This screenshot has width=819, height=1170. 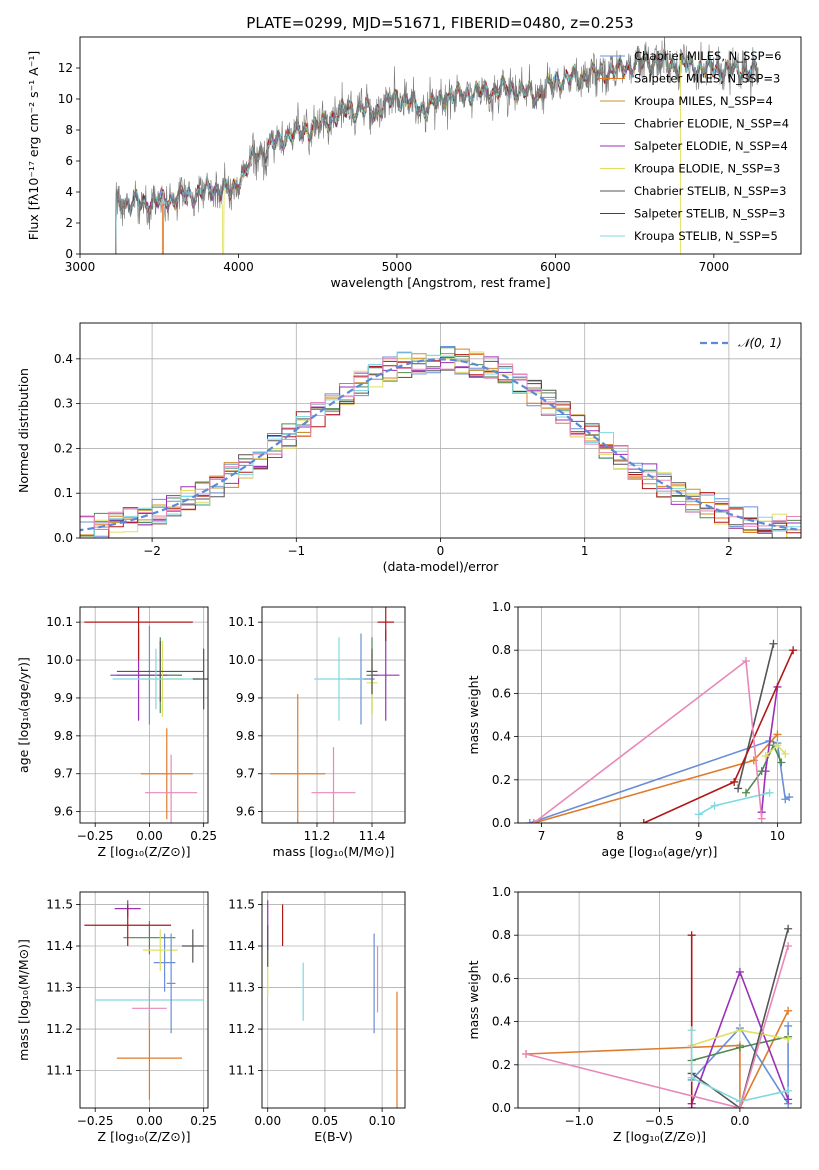 What do you see at coordinates (63, 812) in the screenshot?
I see `y-tick-label-0: 9.6` at bounding box center [63, 812].